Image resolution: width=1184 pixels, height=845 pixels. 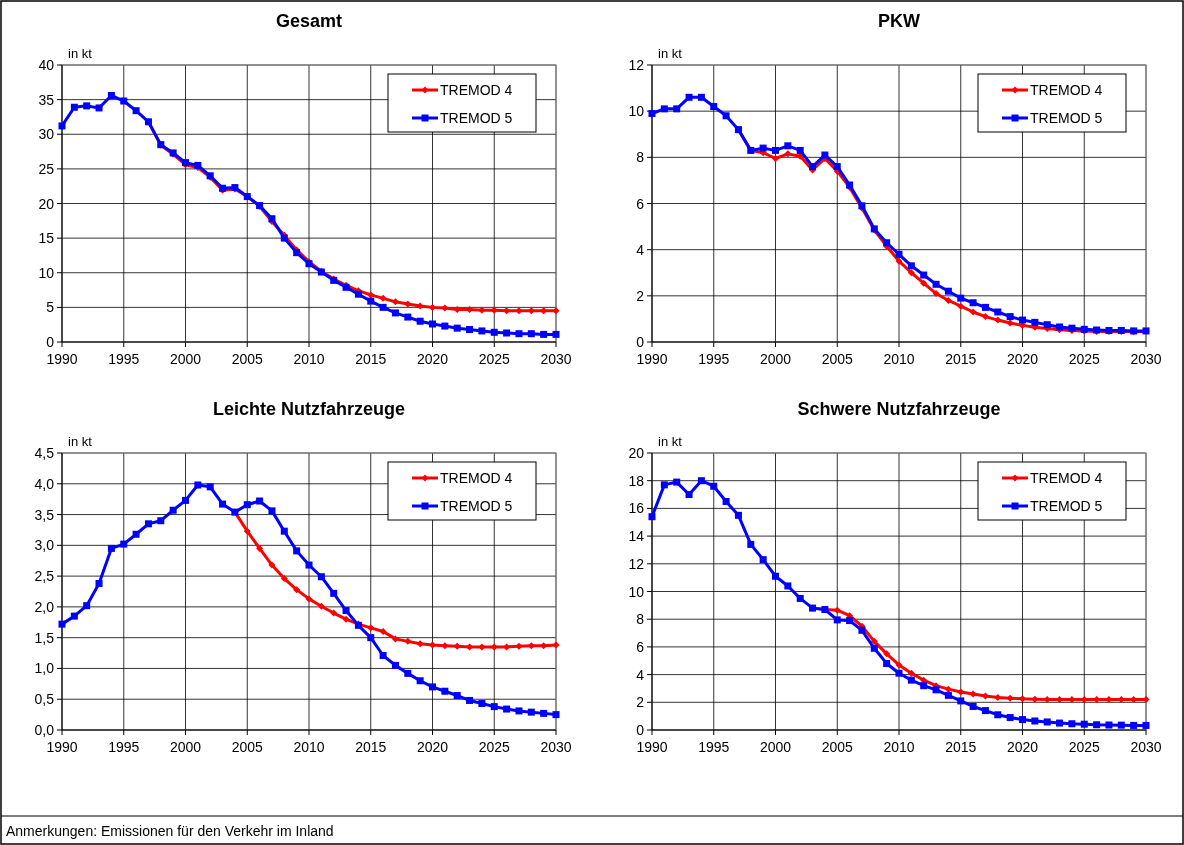 I want to click on legend-label: TREMOD 5, so click(x=1066, y=118).